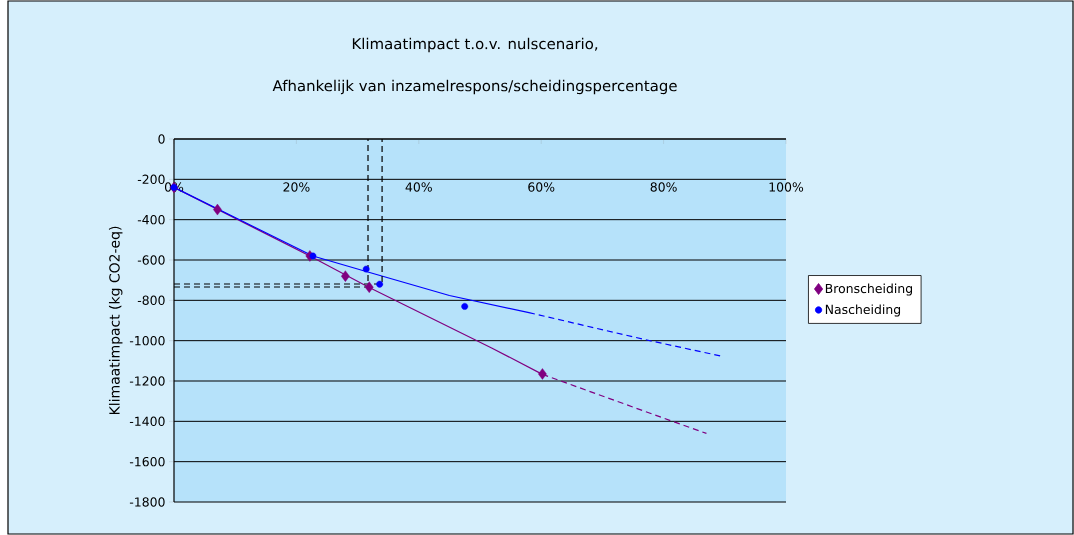  I want to click on chart-title: Klimaatimpact t.o.v. nulscenario,, so click(475, 45).